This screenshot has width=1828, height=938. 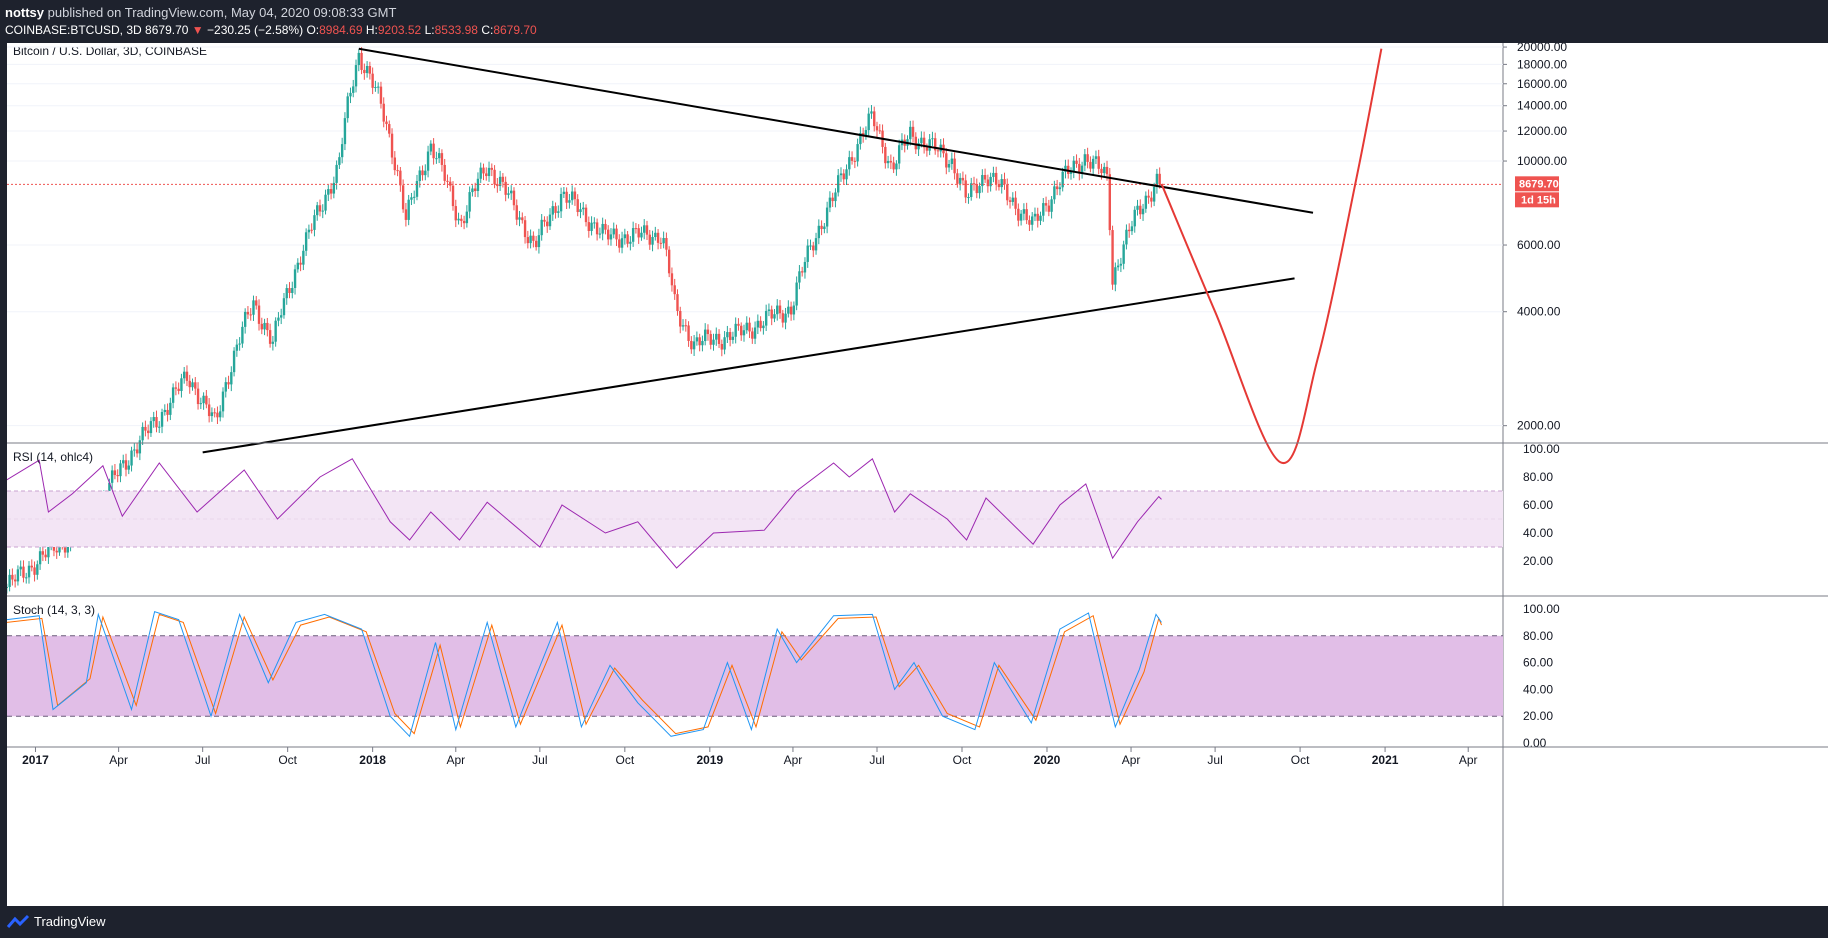 What do you see at coordinates (24, 12) in the screenshot?
I see `author-name: nottsy` at bounding box center [24, 12].